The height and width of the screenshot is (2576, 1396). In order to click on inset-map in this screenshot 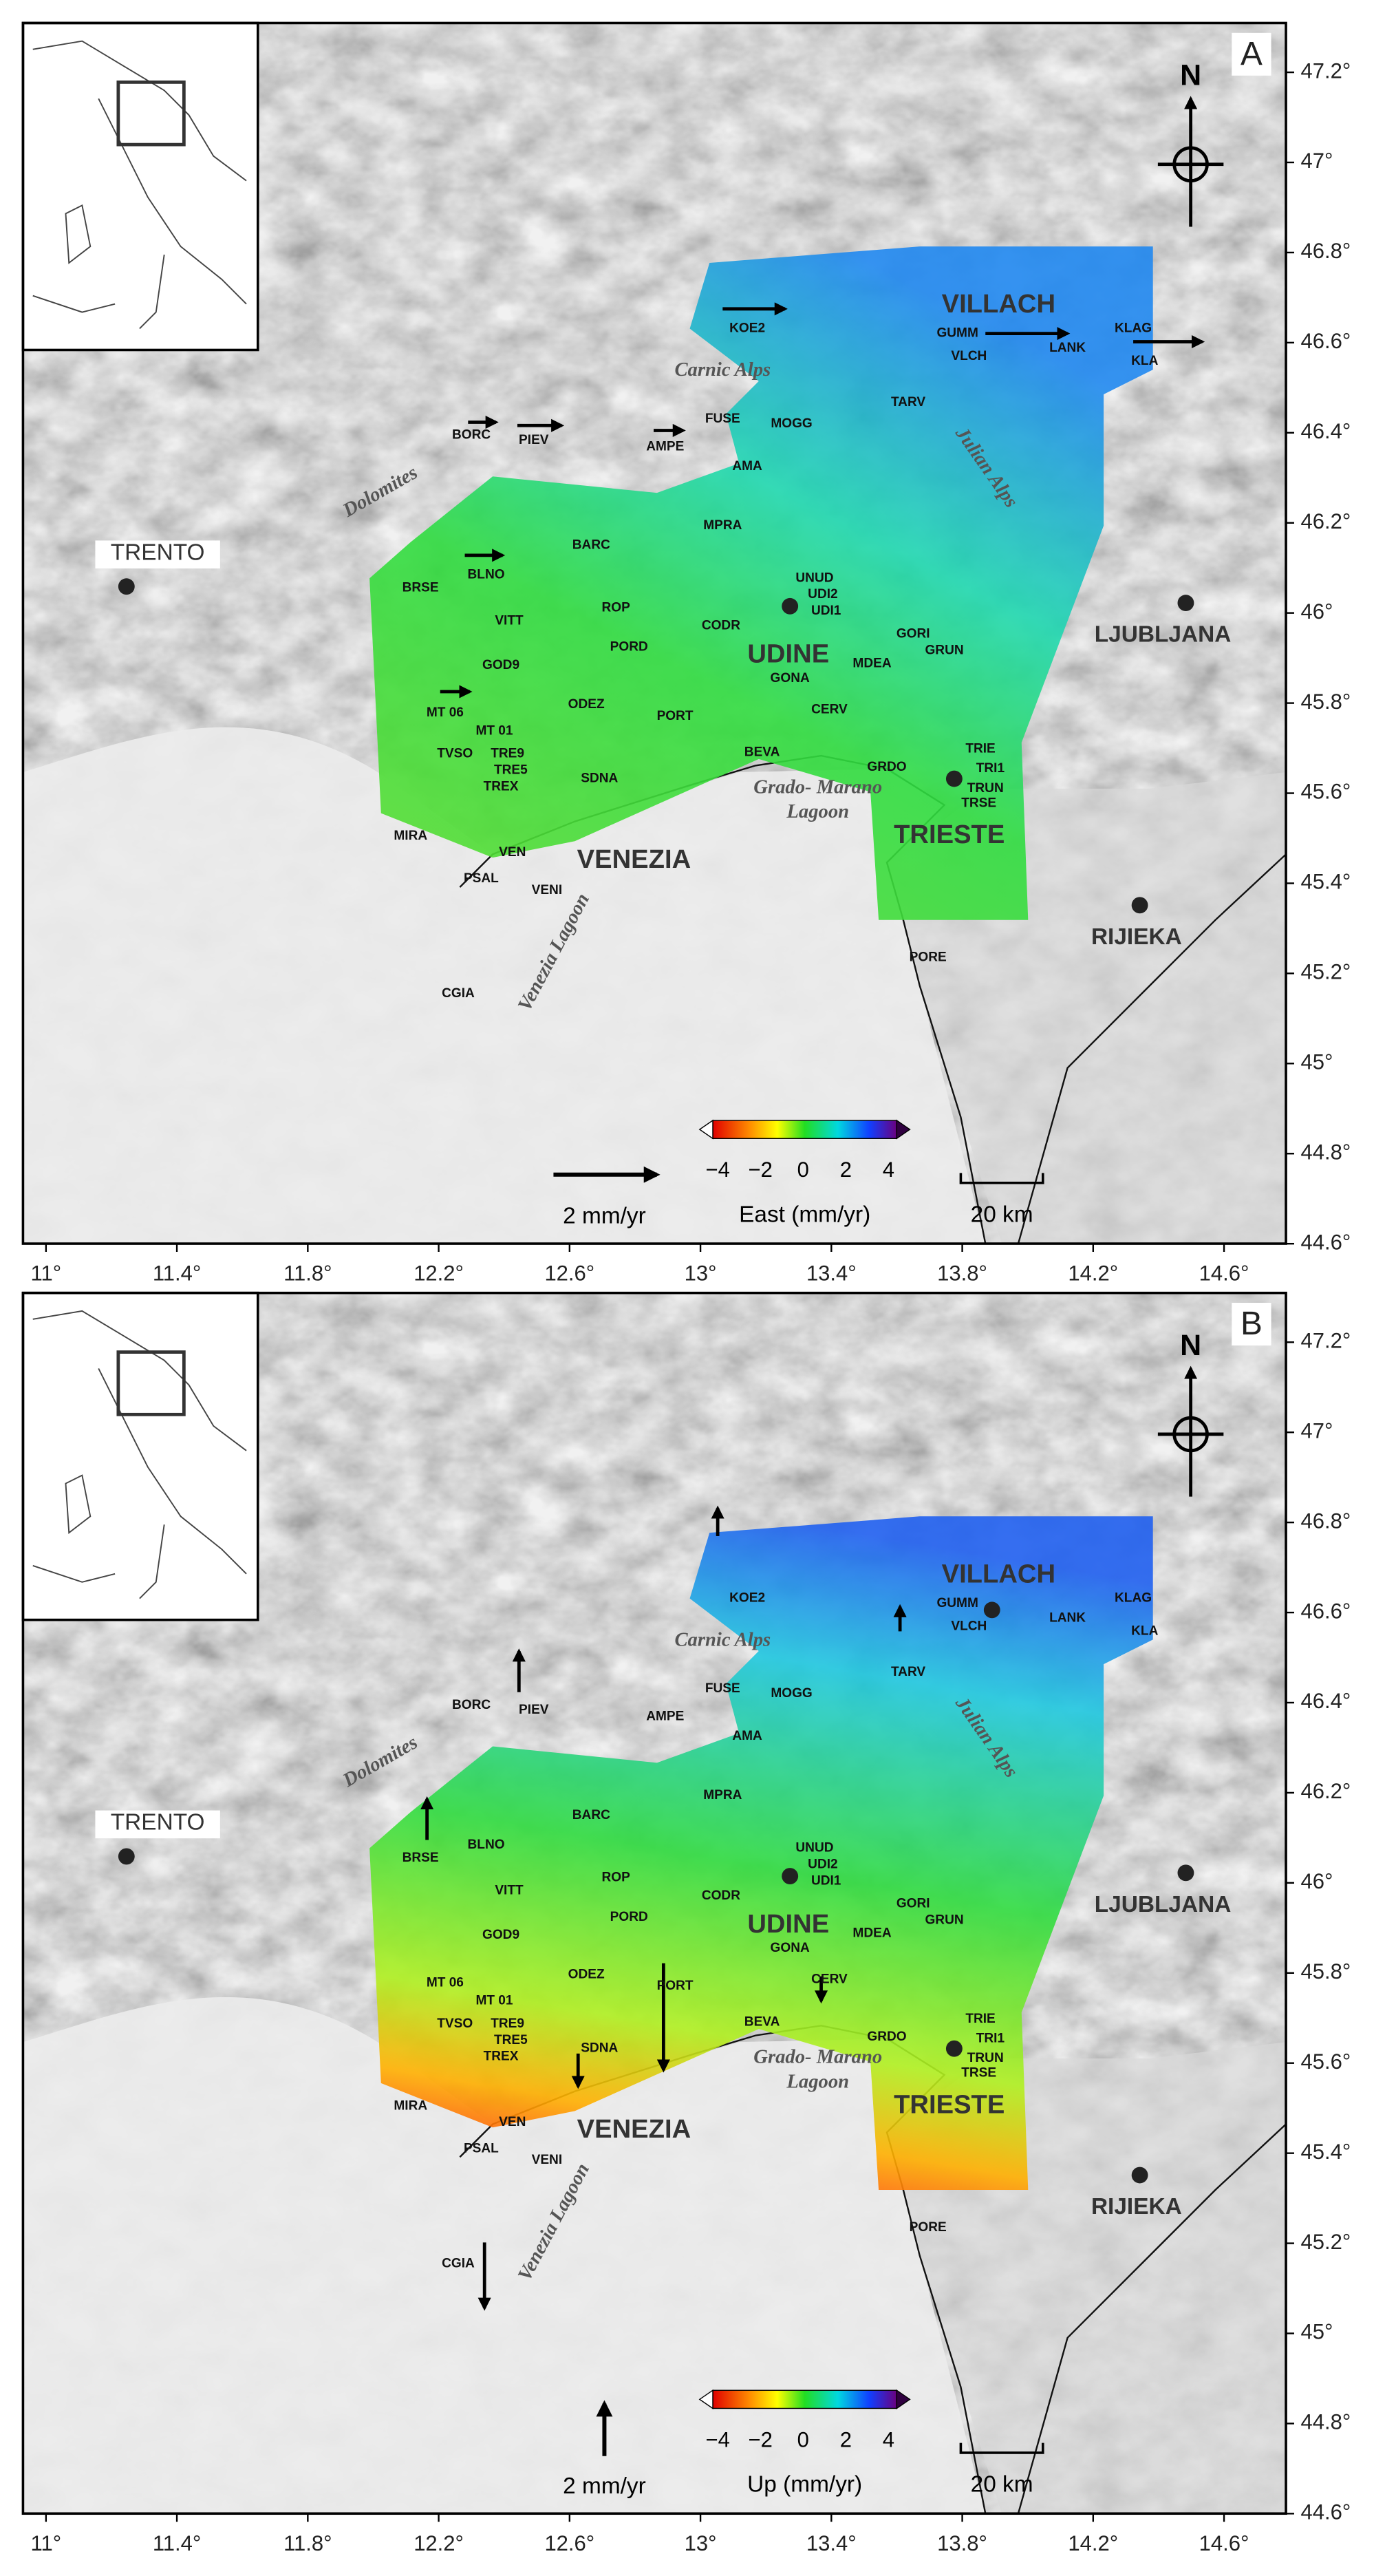, I will do `click(140, 186)`.